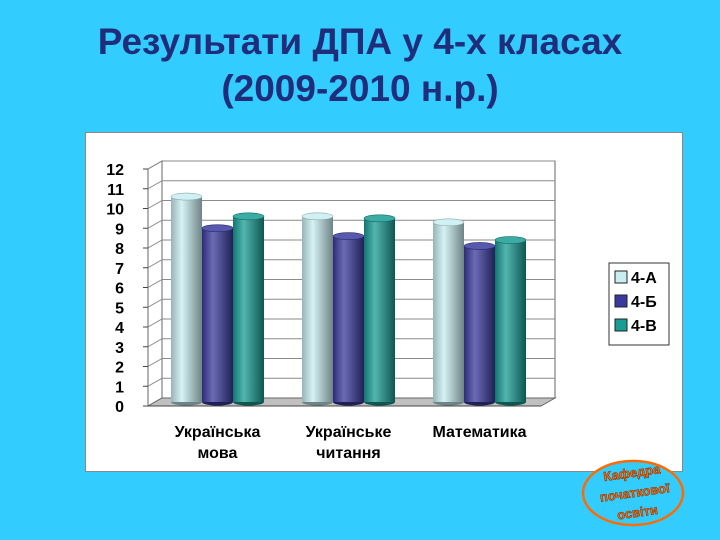 This screenshot has width=720, height=540. What do you see at coordinates (119, 328) in the screenshot?
I see `y-tick-label: 4` at bounding box center [119, 328].